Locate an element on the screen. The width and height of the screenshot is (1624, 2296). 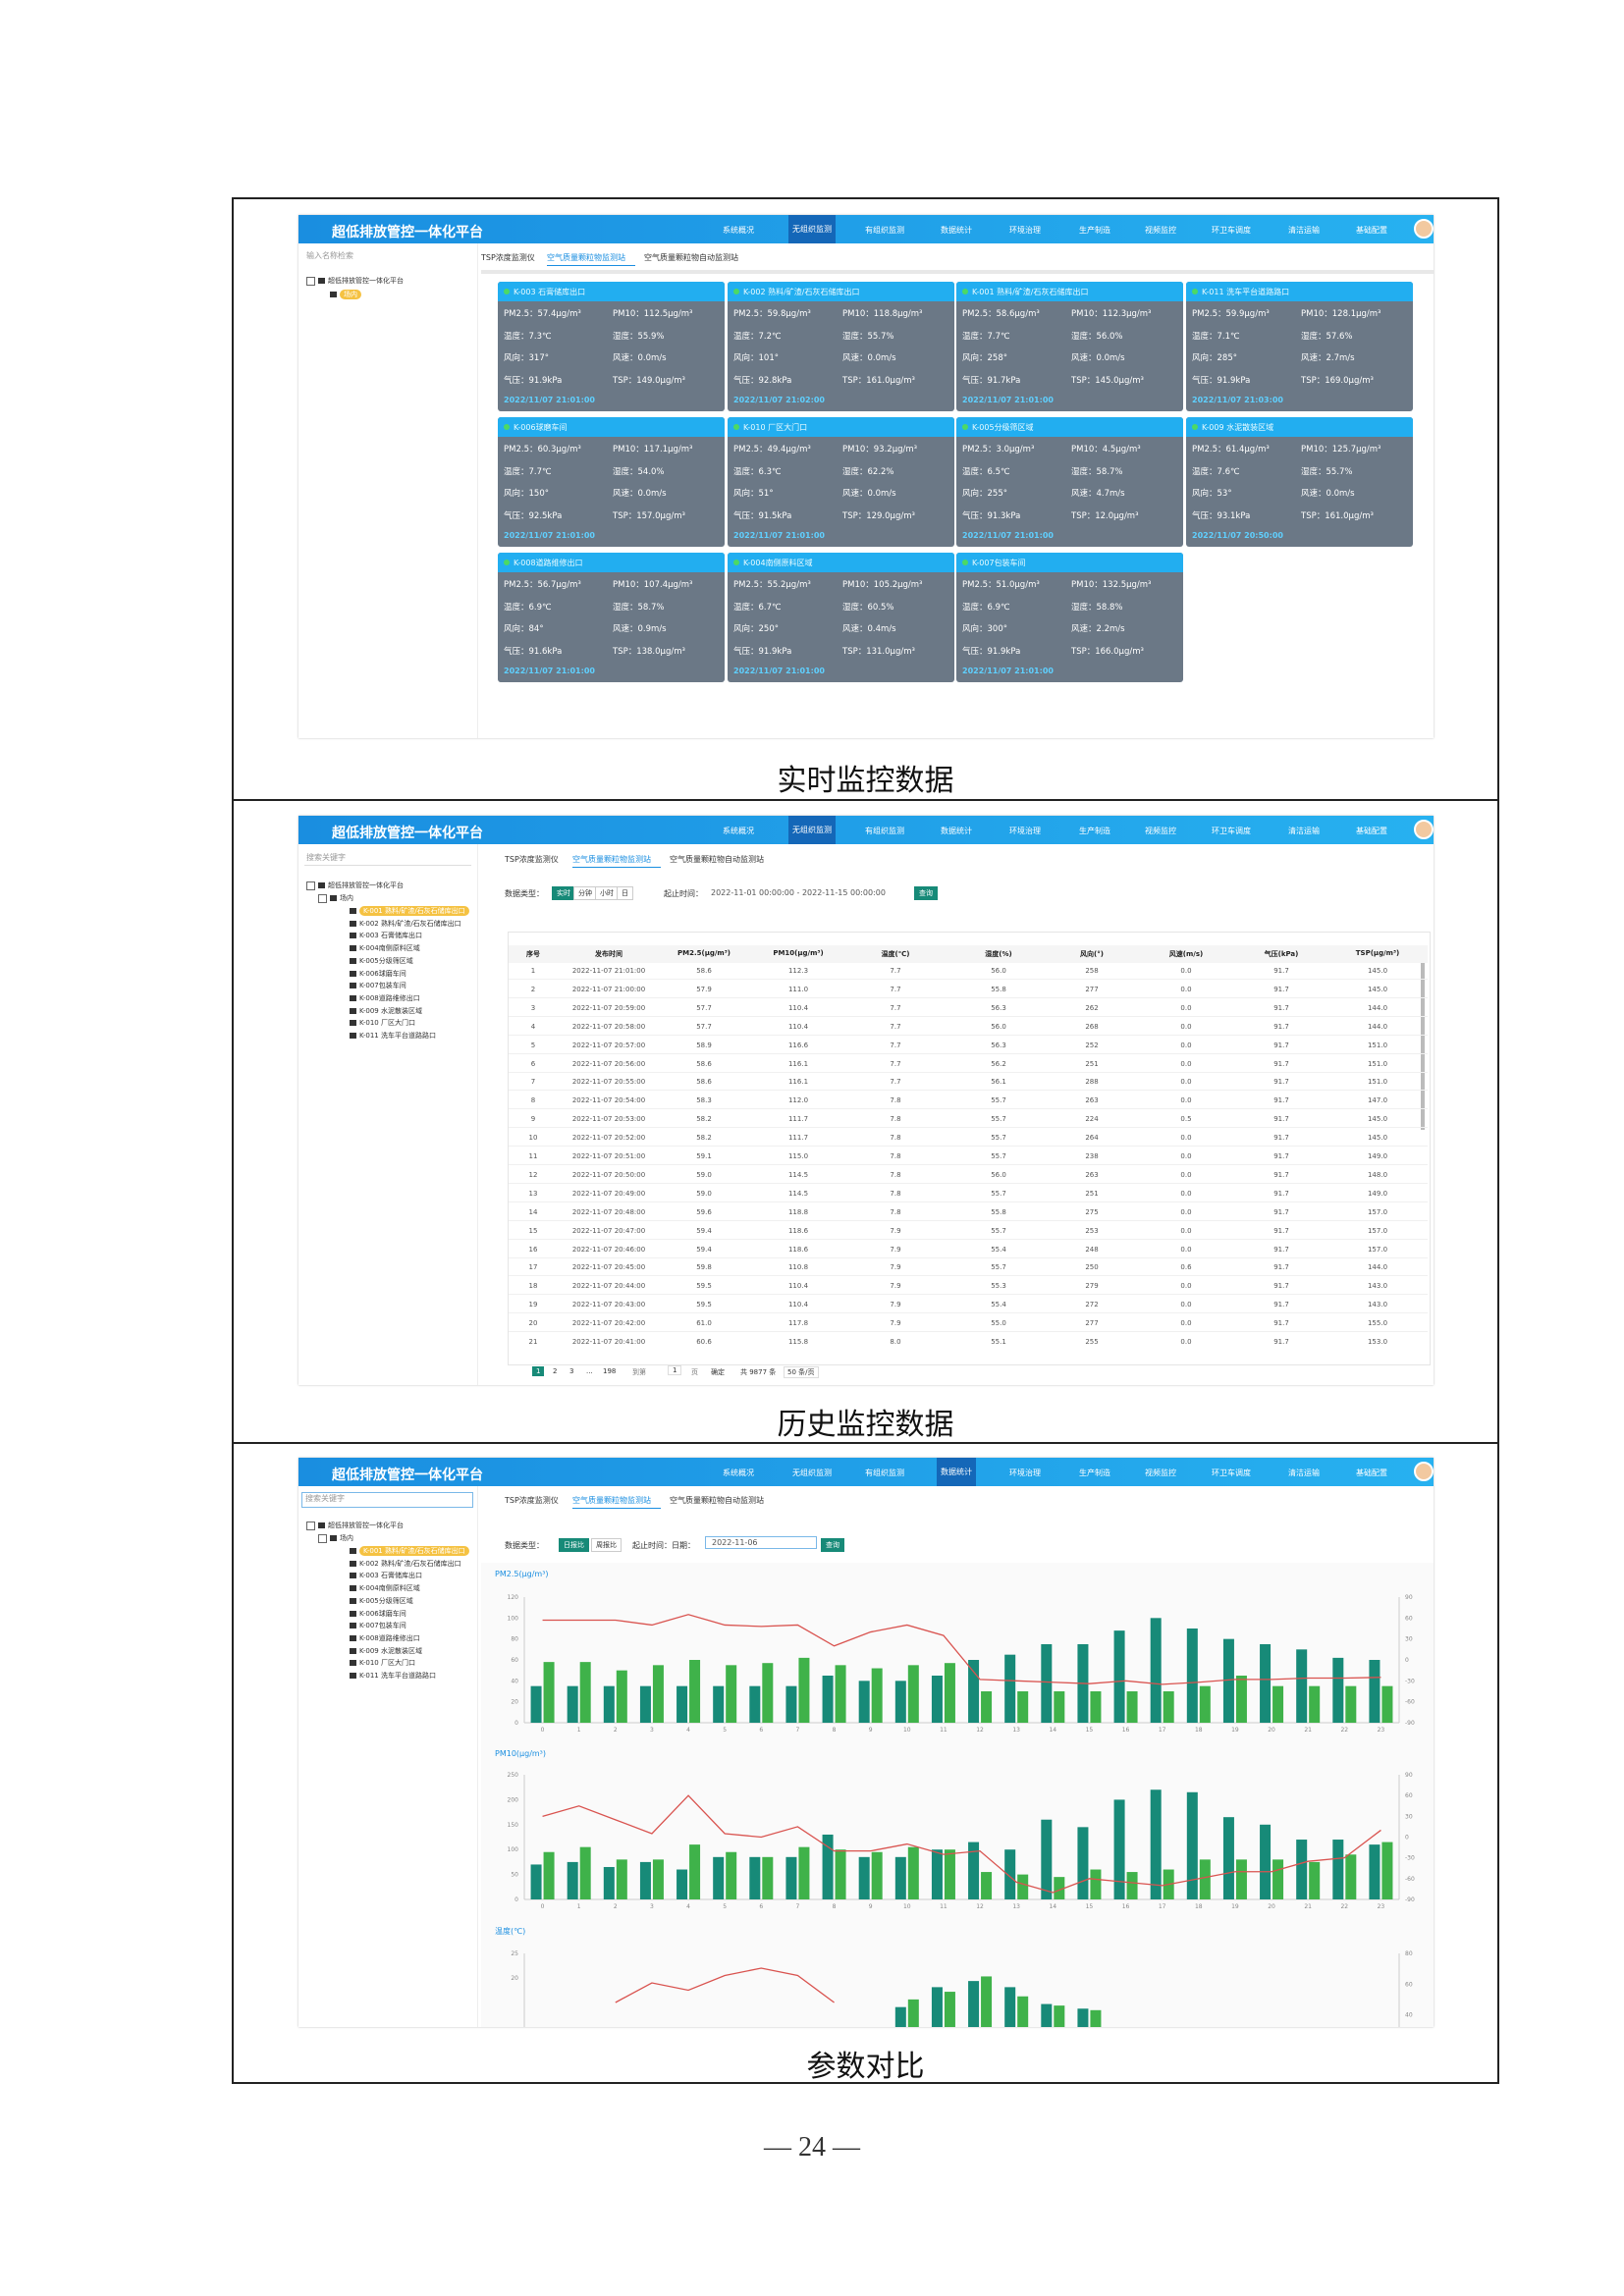
x-tick-label: 19 is located at coordinates (1235, 1730).